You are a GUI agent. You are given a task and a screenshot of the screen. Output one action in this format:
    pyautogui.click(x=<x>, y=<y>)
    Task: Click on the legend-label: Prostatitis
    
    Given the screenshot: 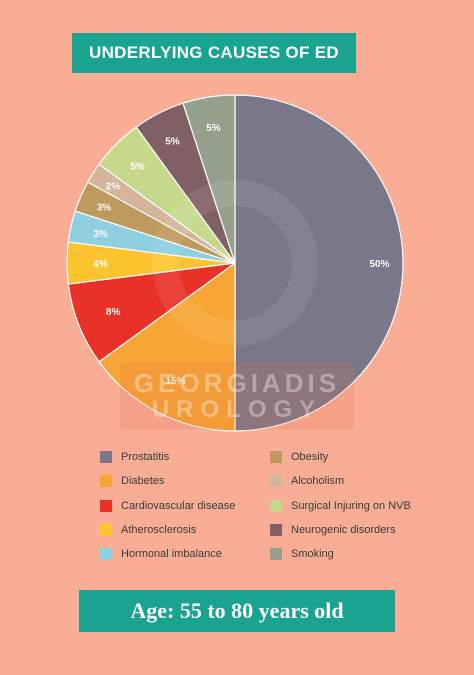 What is the action you would take?
    pyautogui.click(x=145, y=457)
    